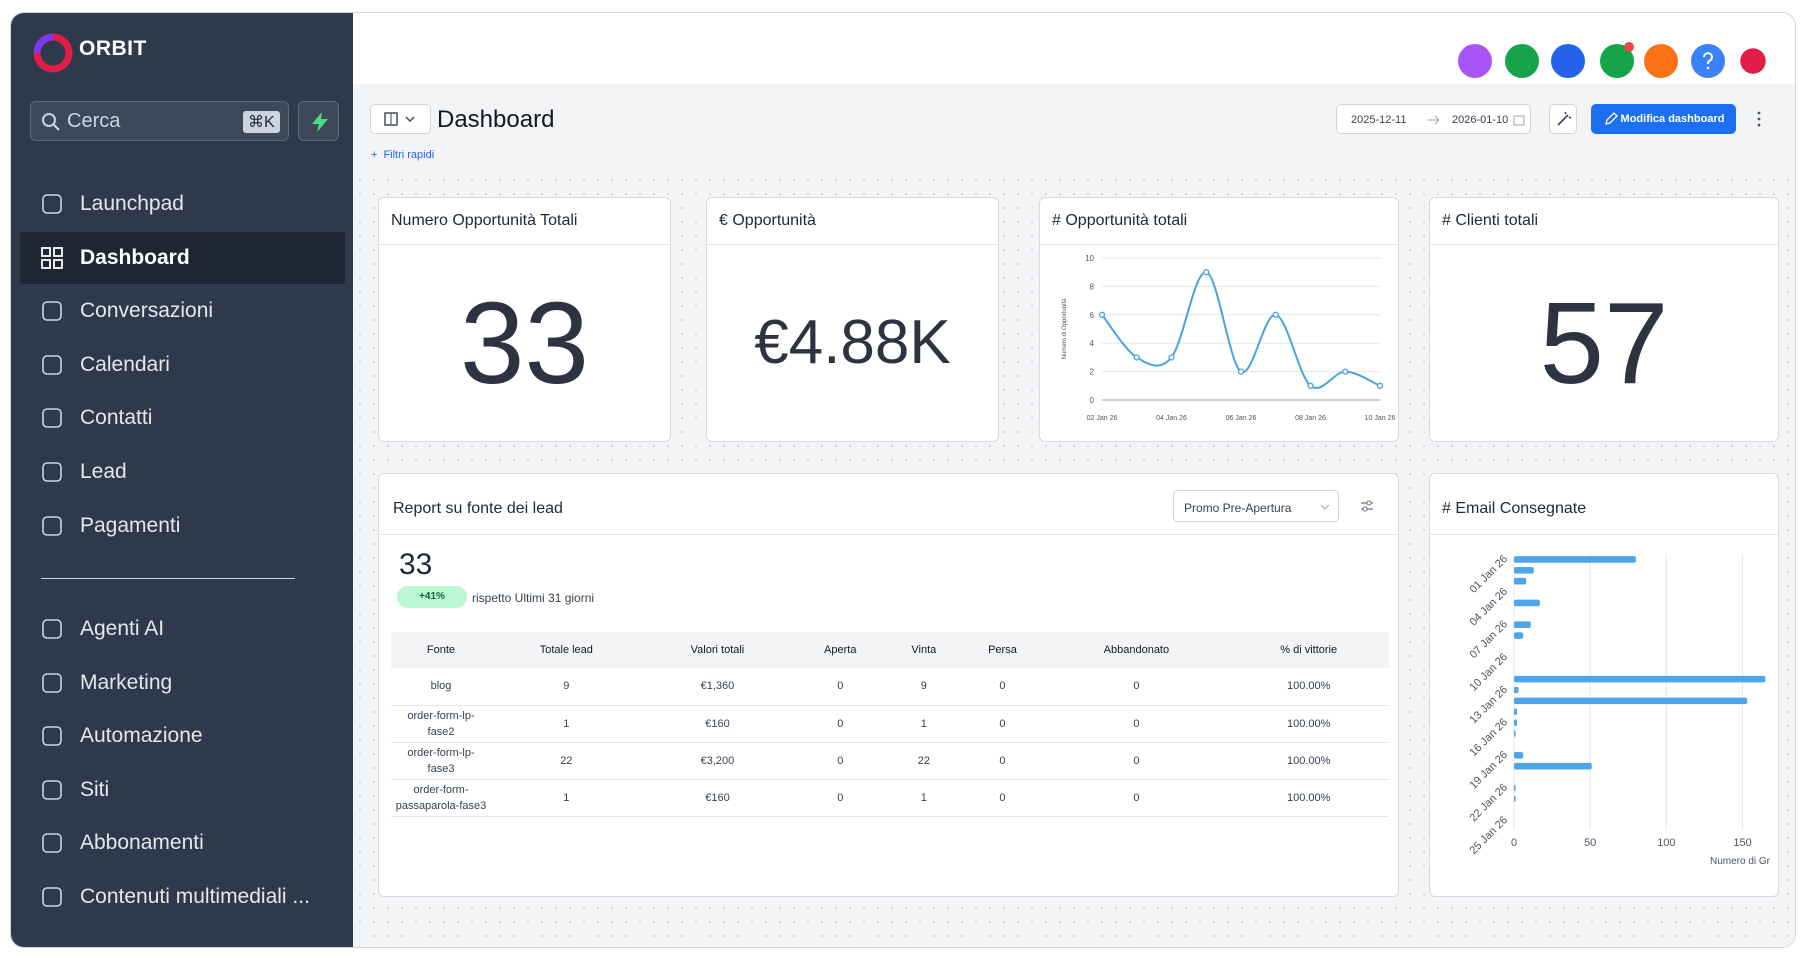 The height and width of the screenshot is (958, 1806). Describe the element at coordinates (182, 526) in the screenshot. I see `nav-item: Pagamenti` at that location.